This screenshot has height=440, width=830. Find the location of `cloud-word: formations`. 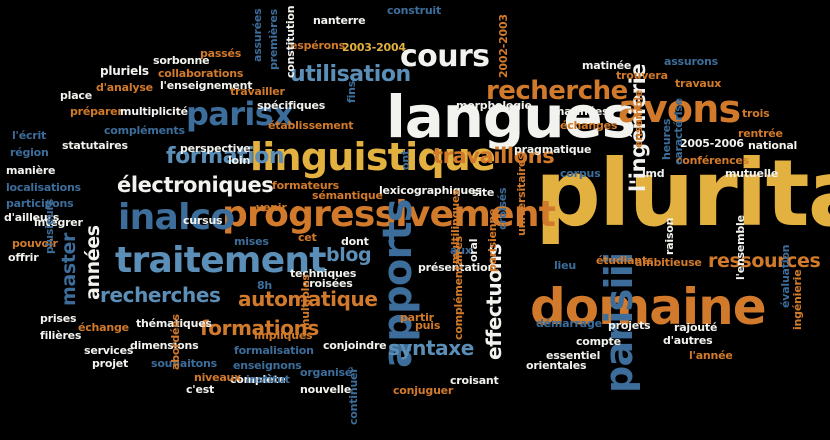

cloud-word: formations is located at coordinates (259, 328).